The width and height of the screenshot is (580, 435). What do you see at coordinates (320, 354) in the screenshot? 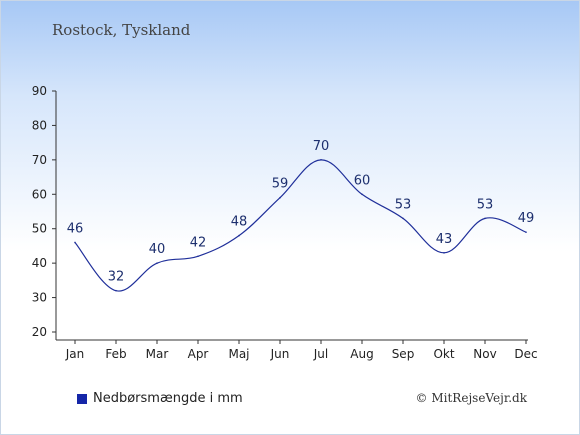
I see `x-tick-label: Jul` at bounding box center [320, 354].